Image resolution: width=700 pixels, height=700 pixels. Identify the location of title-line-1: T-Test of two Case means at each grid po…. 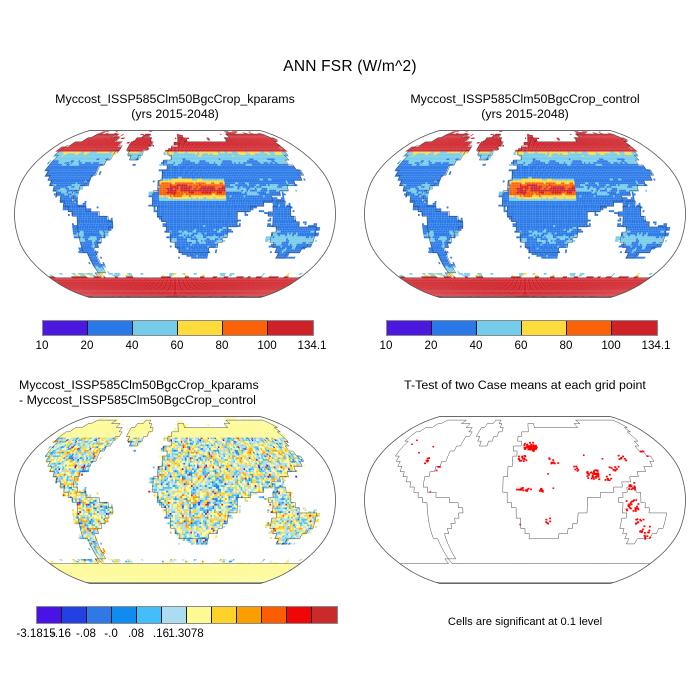
(525, 385).